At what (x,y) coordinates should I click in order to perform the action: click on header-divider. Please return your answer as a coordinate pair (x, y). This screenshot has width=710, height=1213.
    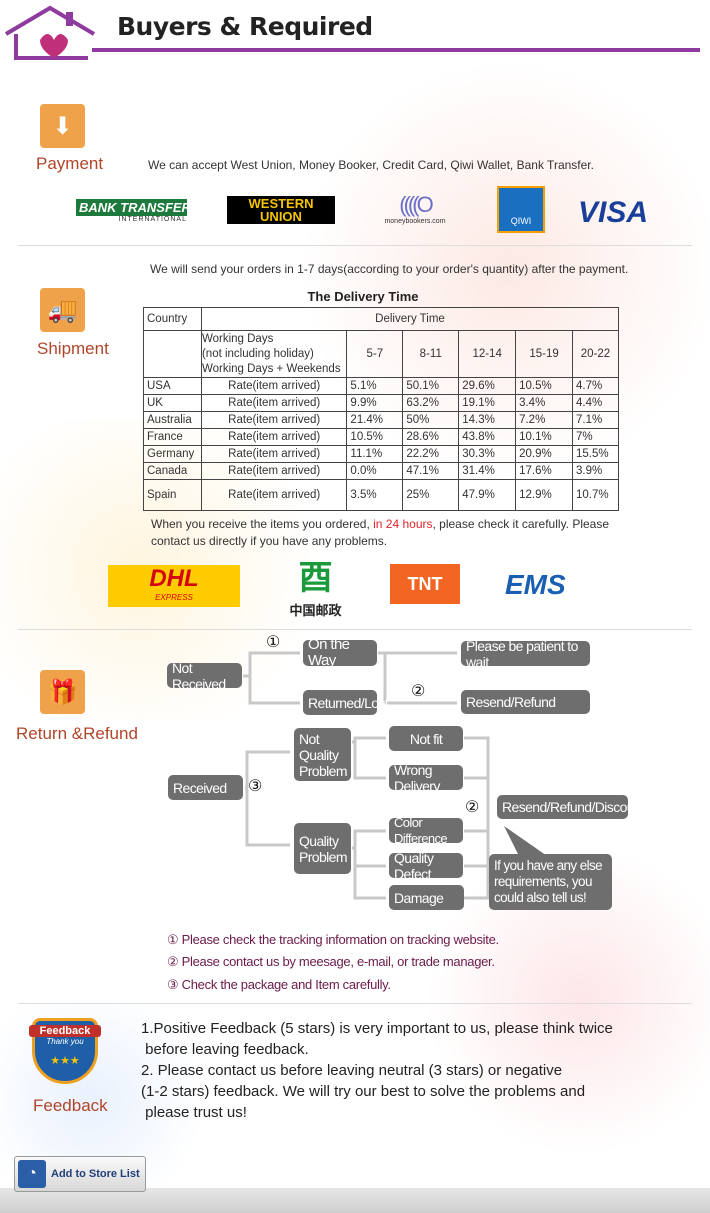
    Looking at the image, I should click on (396, 50).